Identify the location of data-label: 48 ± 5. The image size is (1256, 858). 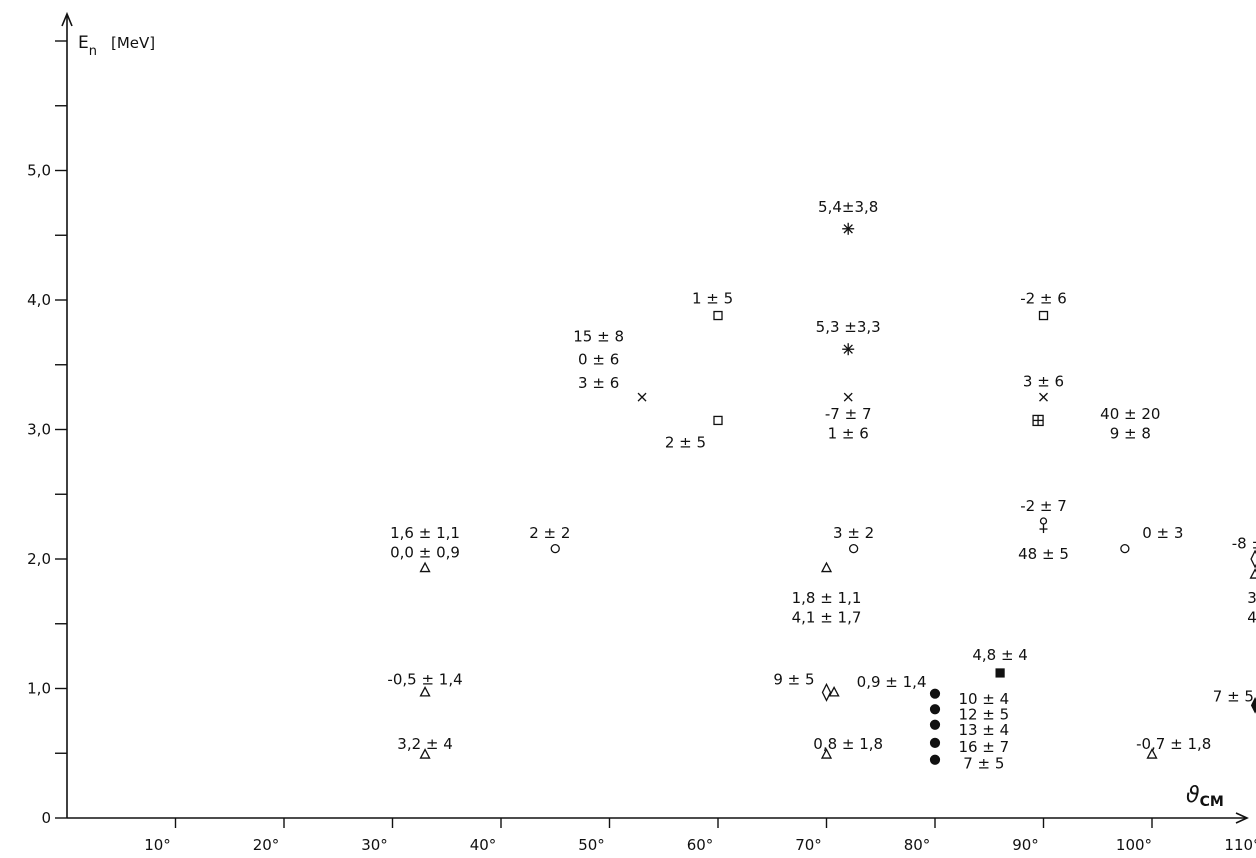
(1043, 554).